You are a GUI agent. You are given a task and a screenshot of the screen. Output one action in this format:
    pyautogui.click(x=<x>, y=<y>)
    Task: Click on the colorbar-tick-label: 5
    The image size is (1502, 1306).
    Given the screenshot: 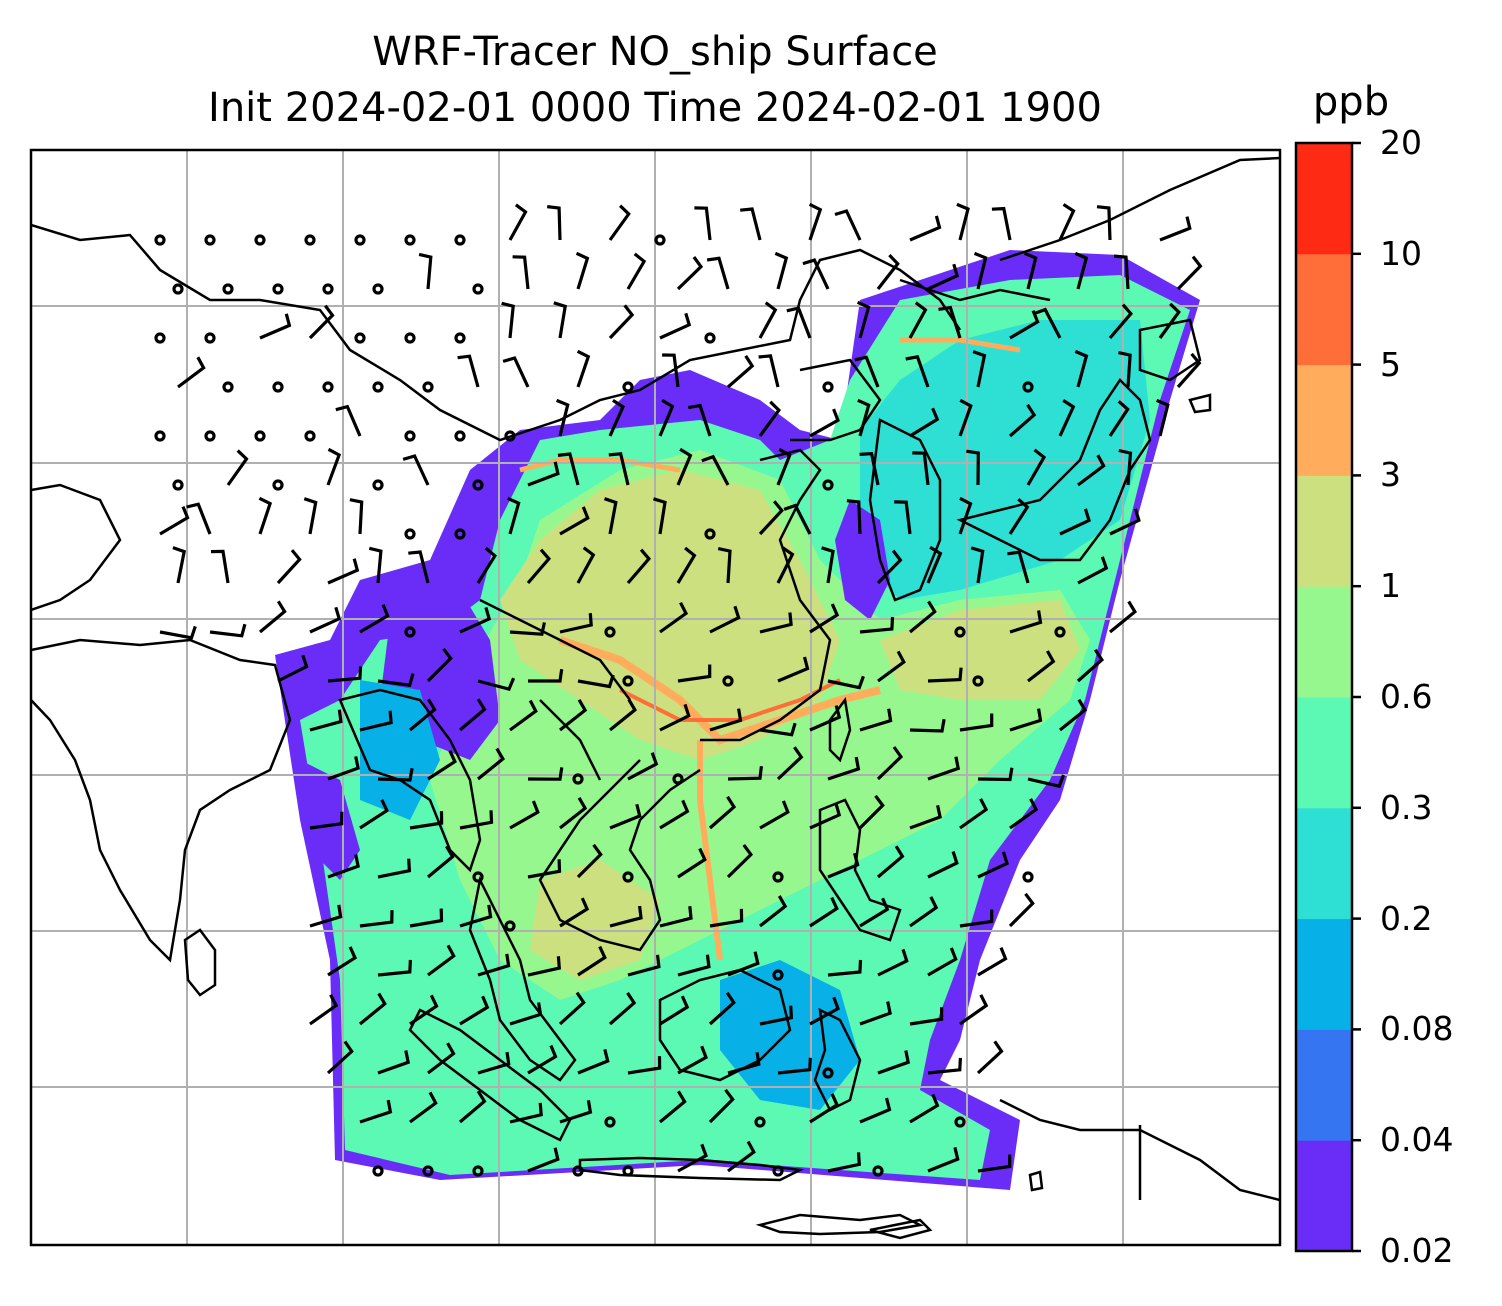 What is the action you would take?
    pyautogui.click(x=1390, y=364)
    